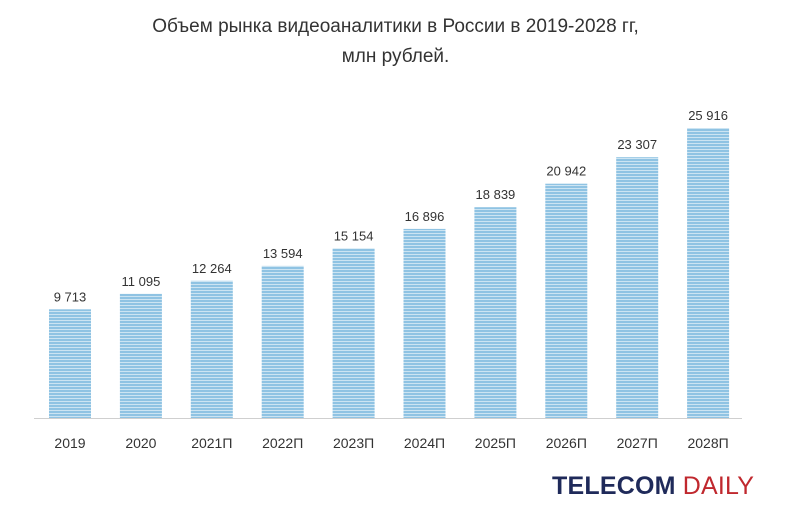 Image resolution: width=791 pixels, height=517 pixels. I want to click on value-label-2019: 9 713, so click(70, 296).